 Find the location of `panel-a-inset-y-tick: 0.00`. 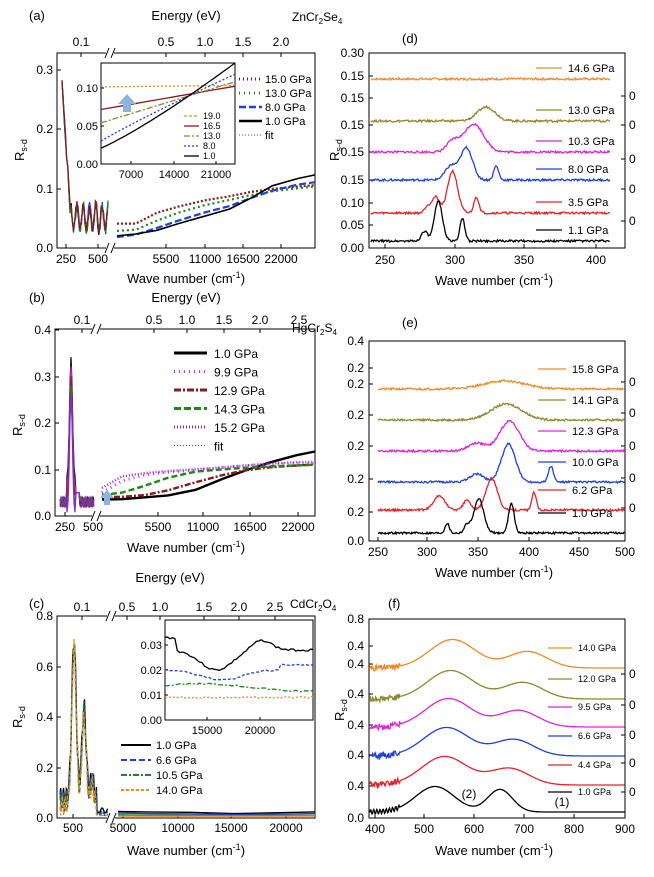

panel-a-inset-y-tick: 0.00 is located at coordinates (87, 165).